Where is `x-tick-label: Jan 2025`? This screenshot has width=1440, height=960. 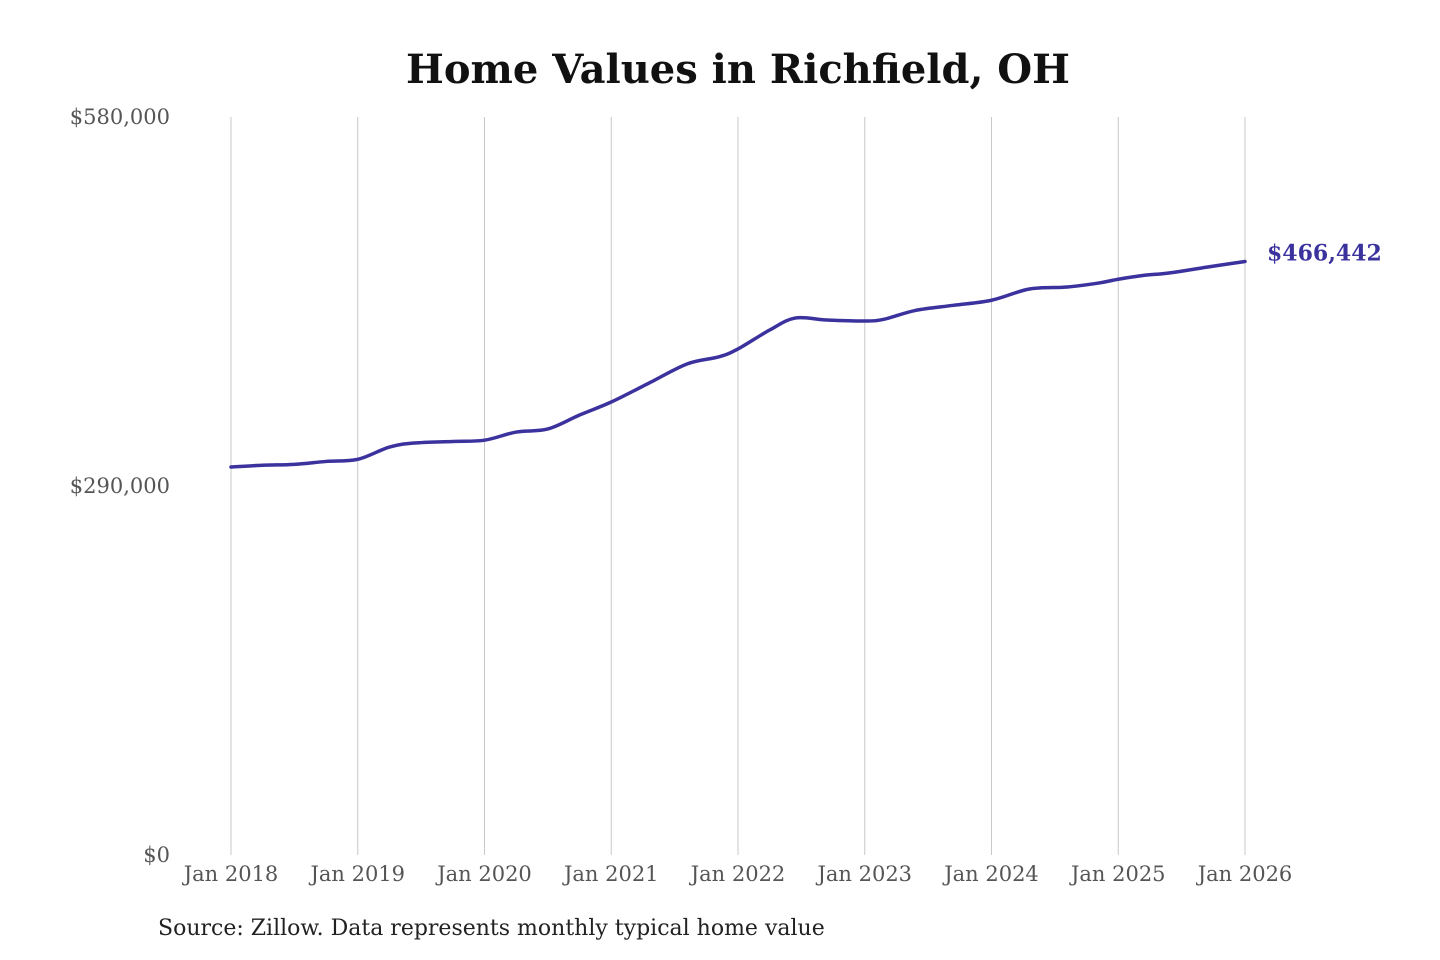
x-tick-label: Jan 2025 is located at coordinates (1117, 874).